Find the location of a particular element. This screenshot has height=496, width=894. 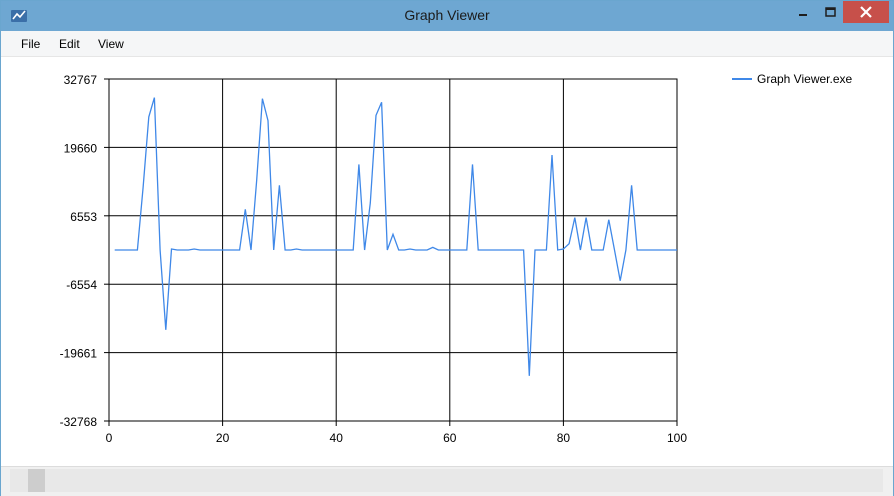

x-tick-label: 100 is located at coordinates (677, 438).